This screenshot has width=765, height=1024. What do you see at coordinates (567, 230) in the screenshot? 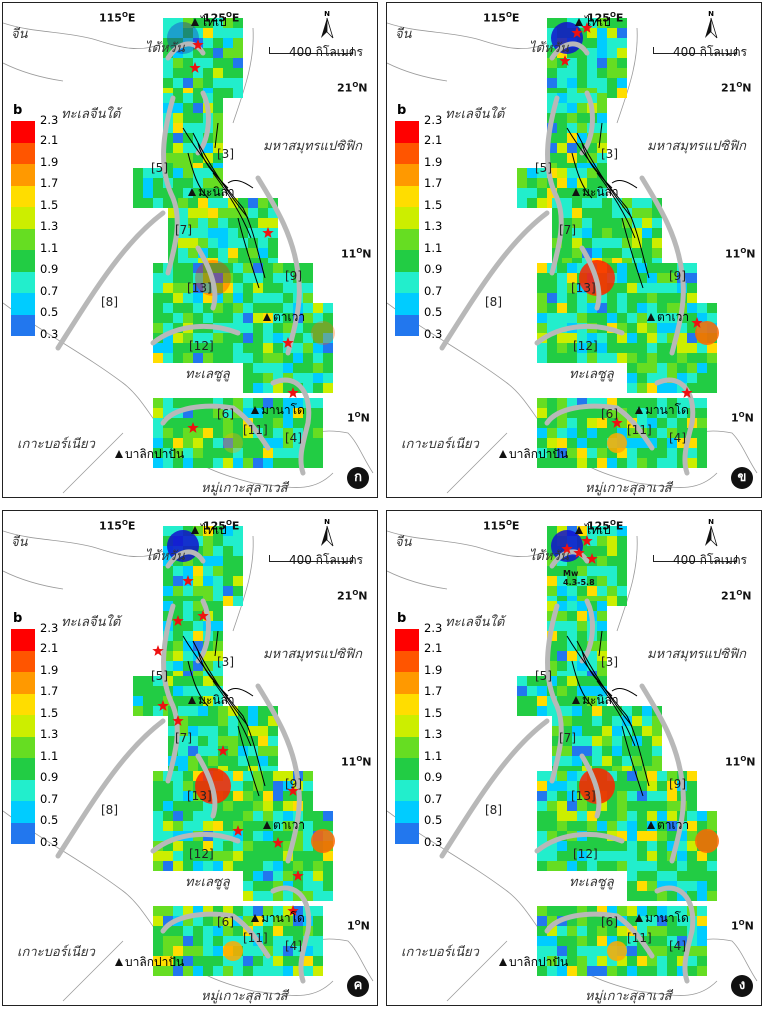
I see `fault-label-7: [7]` at bounding box center [567, 230].